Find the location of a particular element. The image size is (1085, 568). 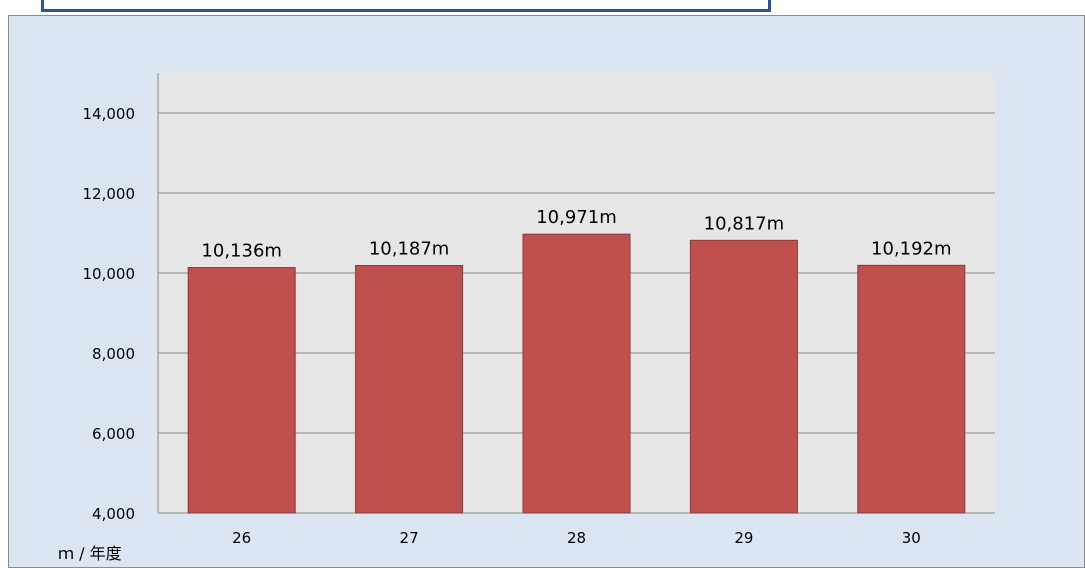

y-tick-label: 8,000 is located at coordinates (113, 354).